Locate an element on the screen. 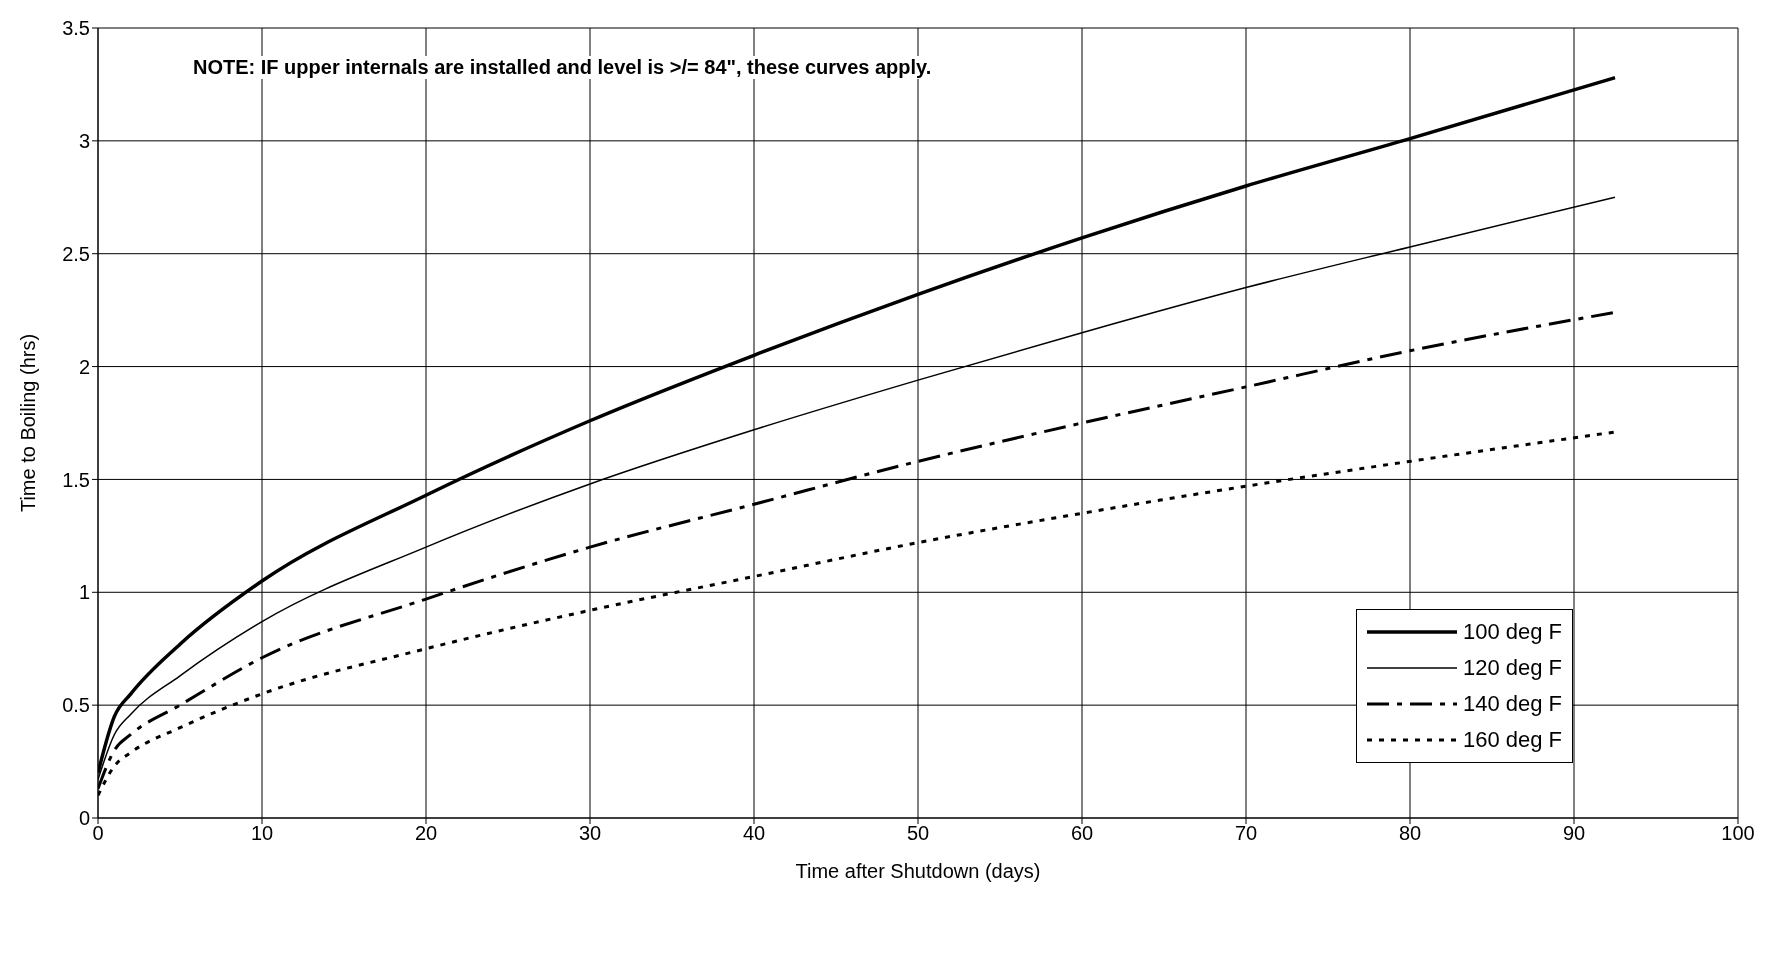 This screenshot has width=1789, height=972. legend-label: 120 deg F is located at coordinates (1512, 668).